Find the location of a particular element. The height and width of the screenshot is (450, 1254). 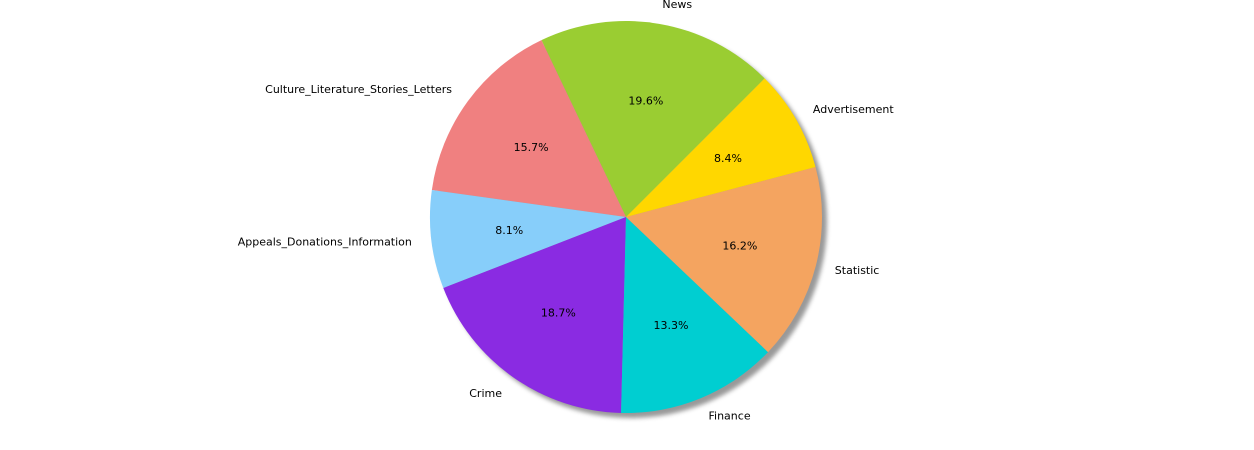

pie-slice-crime is located at coordinates (534, 315).